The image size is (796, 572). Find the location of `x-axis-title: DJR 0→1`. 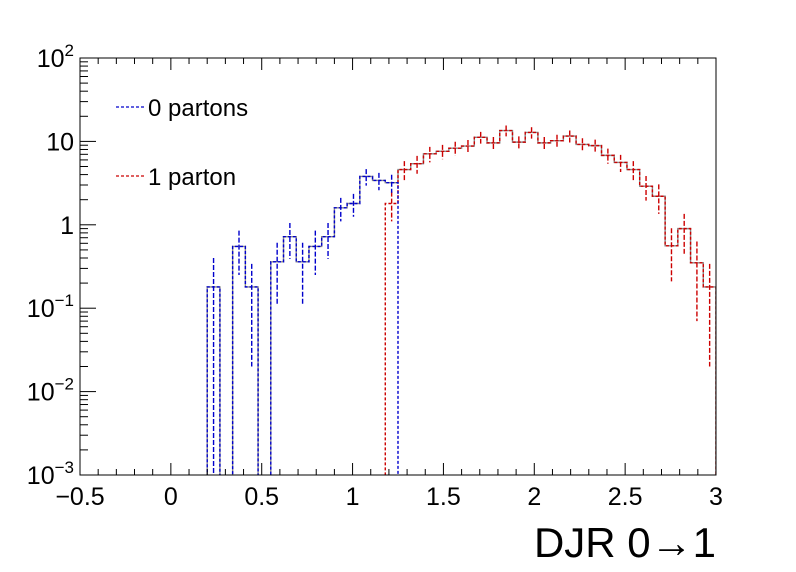

x-axis-title: DJR 0→1 is located at coordinates (625, 542).